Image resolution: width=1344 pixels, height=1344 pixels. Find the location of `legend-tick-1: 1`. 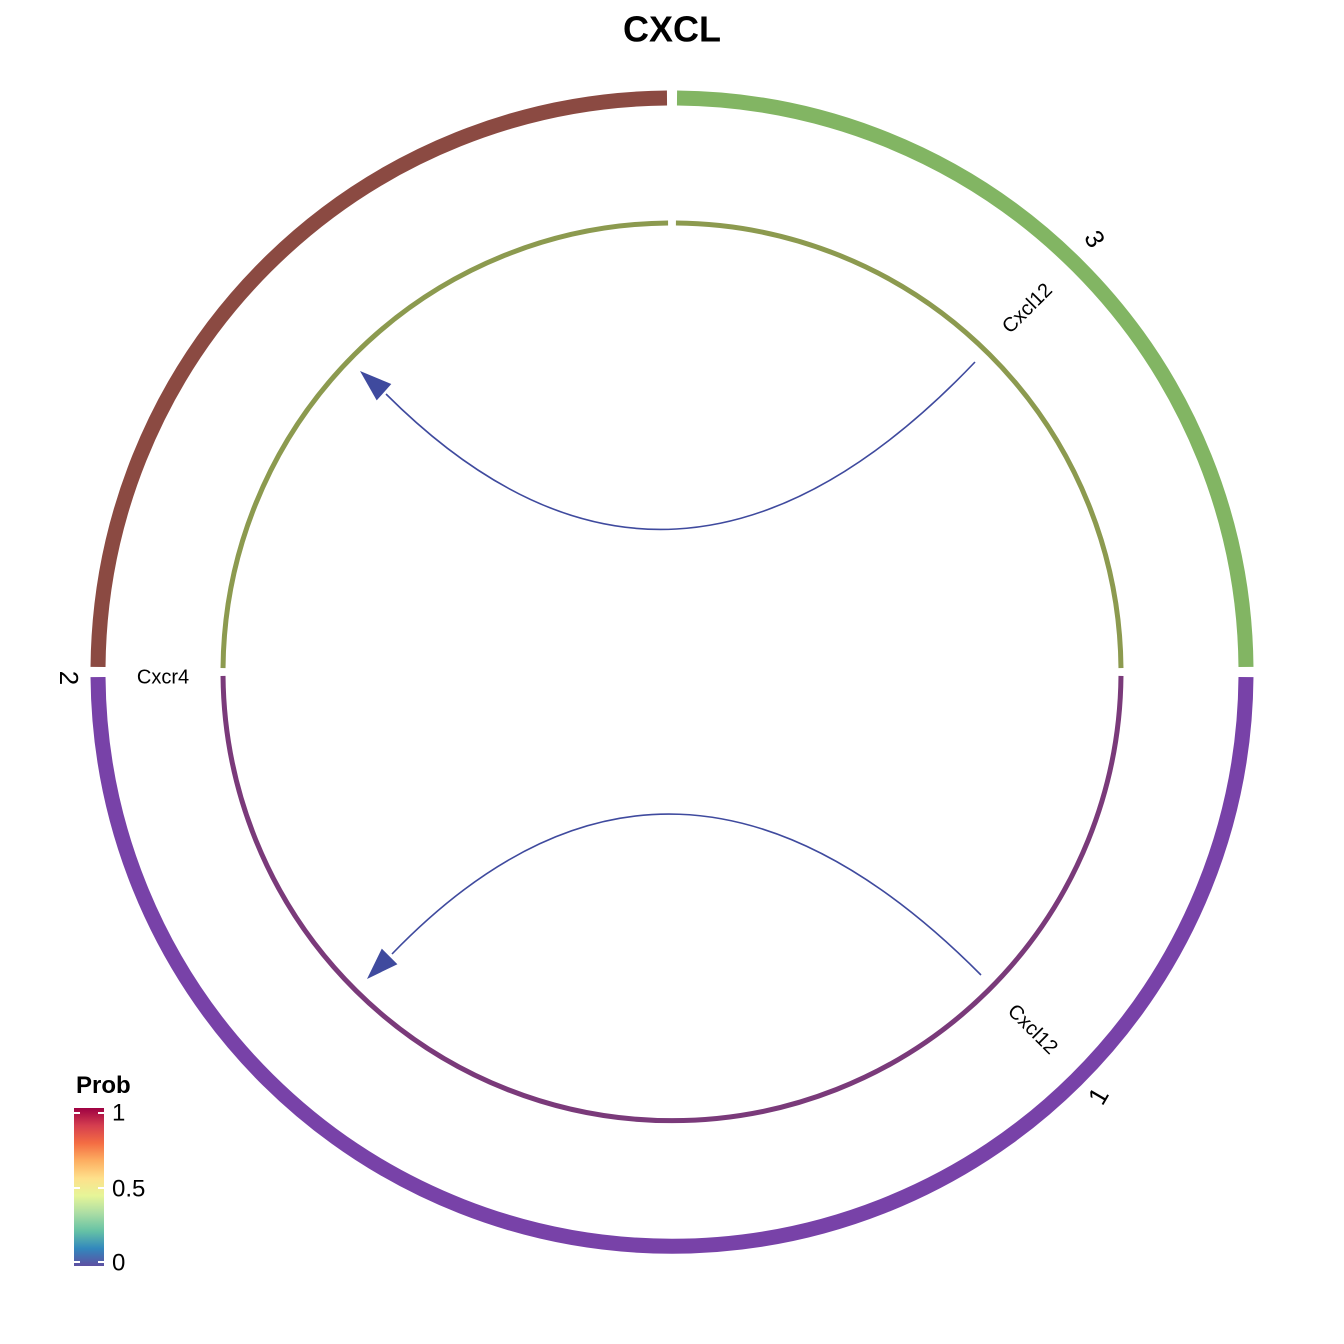

legend-tick-1: 1 is located at coordinates (118, 1112).